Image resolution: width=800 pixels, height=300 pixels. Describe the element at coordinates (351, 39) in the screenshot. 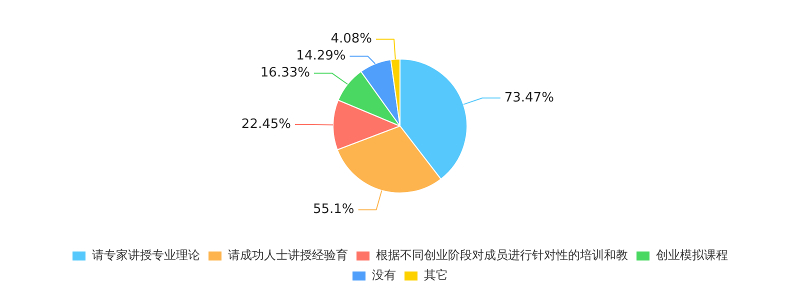

I see `data-label: 4.08%` at that location.